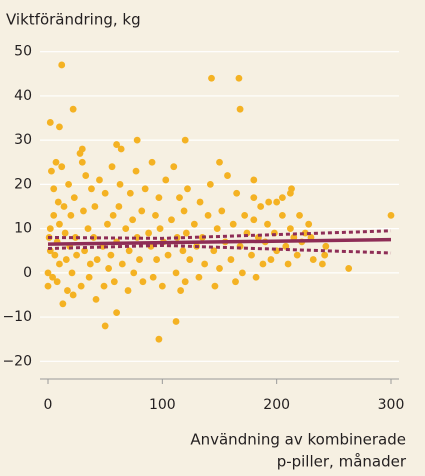 This screenshot has height=476, width=425. What do you see at coordinates (298, 440) in the screenshot?
I see `x-axis-label: Användning av kombinerade` at bounding box center [298, 440].